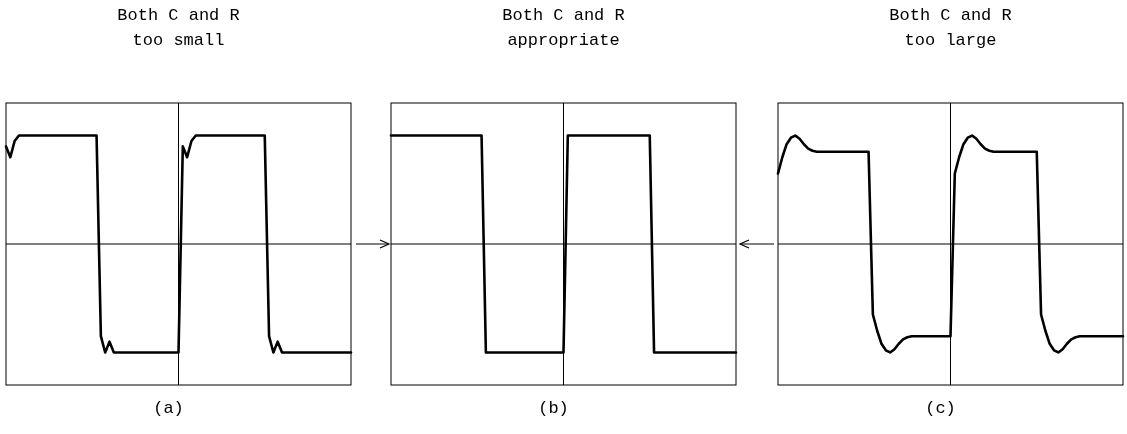 This screenshot has width=1127, height=434. What do you see at coordinates (178, 28) in the screenshot?
I see `chart-title: Both C and R too small` at bounding box center [178, 28].